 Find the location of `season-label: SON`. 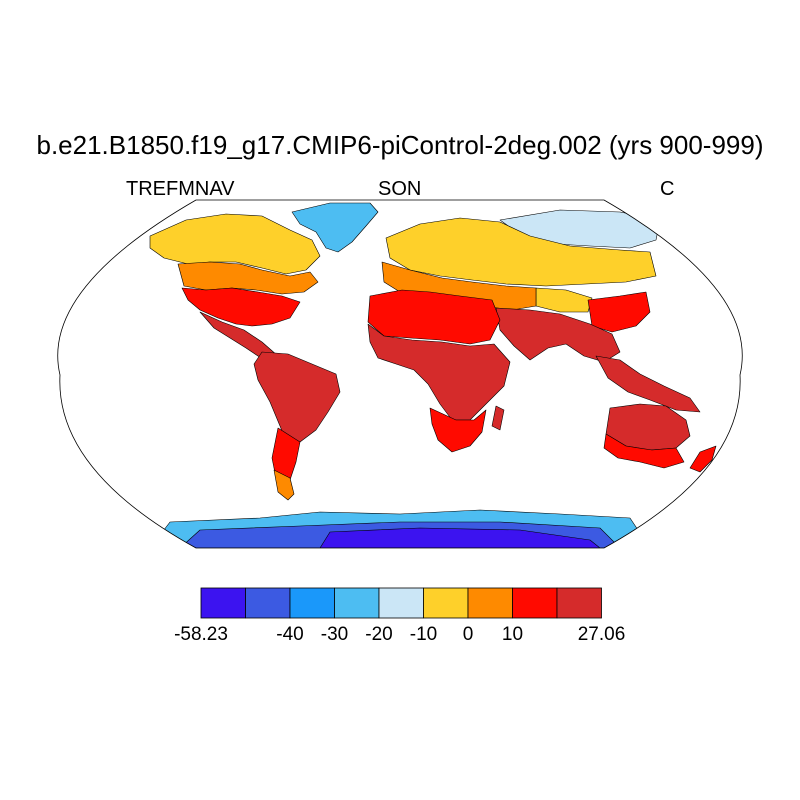

season-label: SON is located at coordinates (400, 189).